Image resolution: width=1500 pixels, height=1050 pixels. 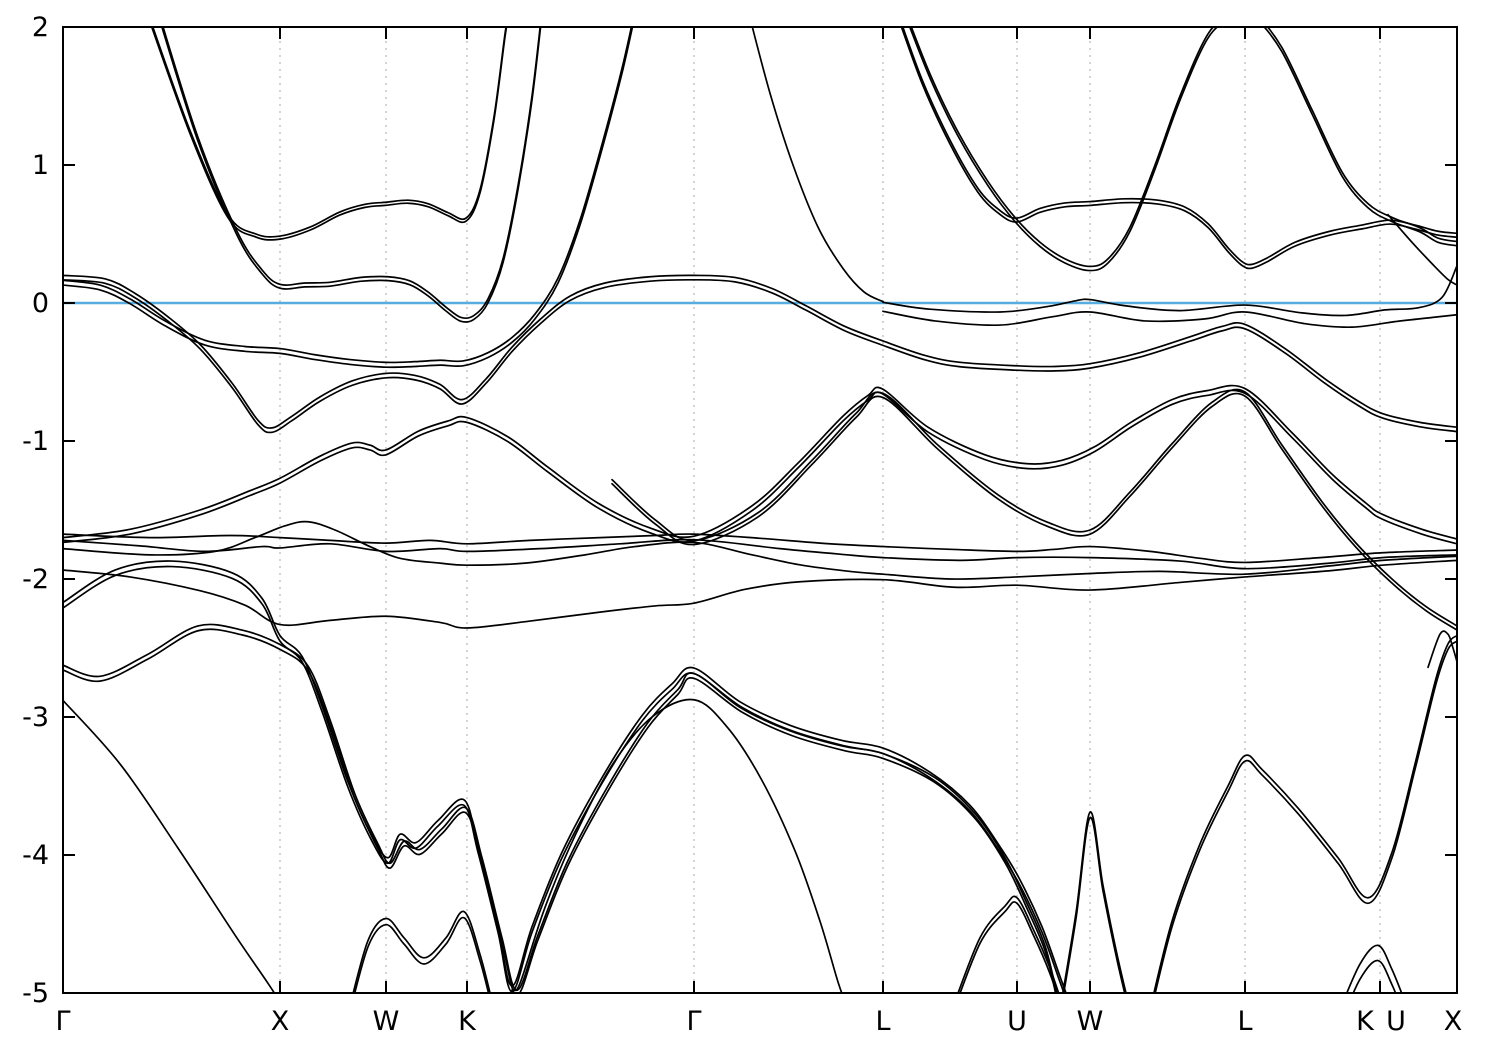 What do you see at coordinates (35, 855) in the screenshot?
I see `y-tick-label: -4` at bounding box center [35, 855].